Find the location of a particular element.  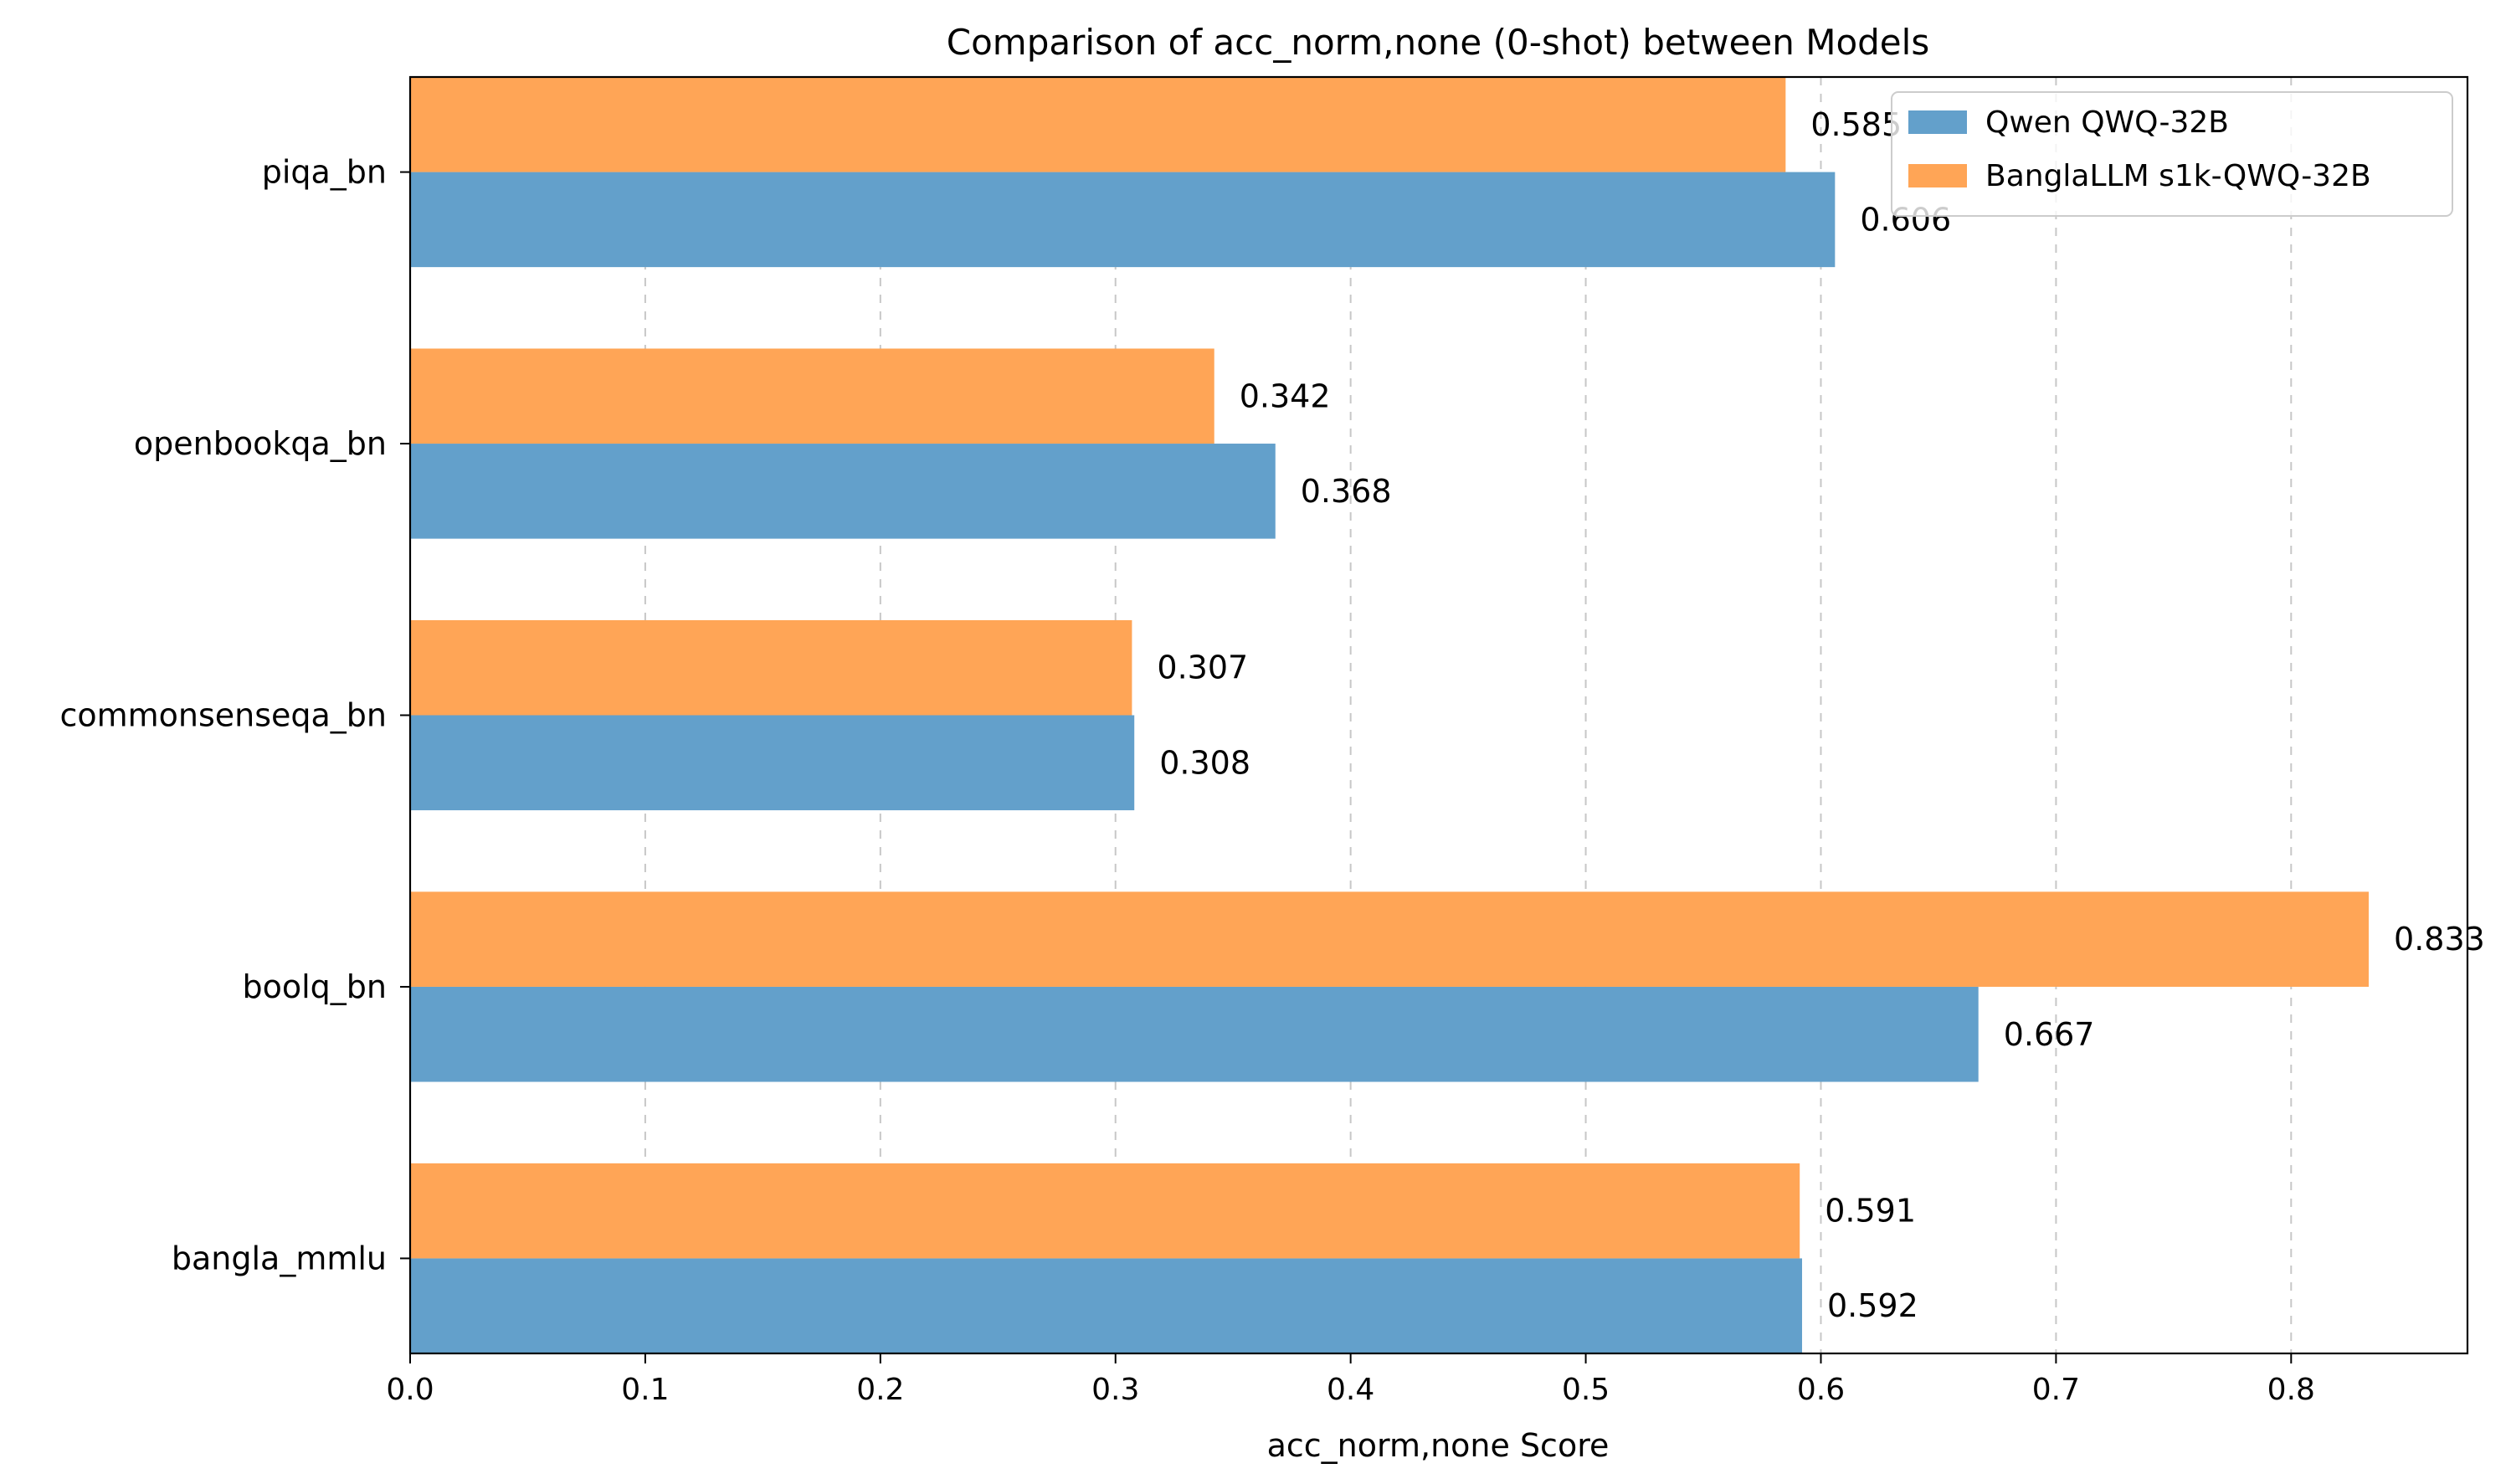

x-axis-ticks: 0.0 0.1 0.2 0.3 0.4 0.5 0.6 0.7 0.8 is located at coordinates (1350, 1380).